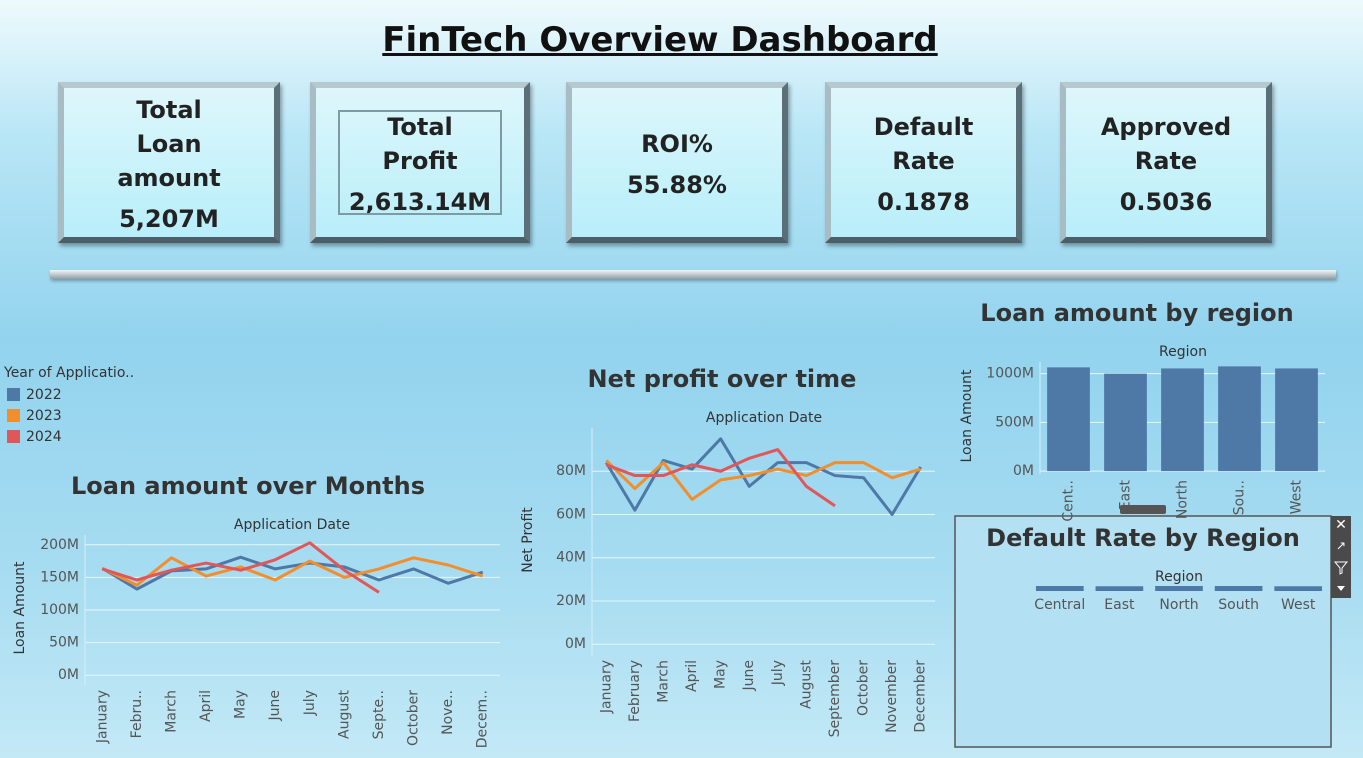  Describe the element at coordinates (169, 218) in the screenshot. I see `kpi-value: 5,207M` at that location.